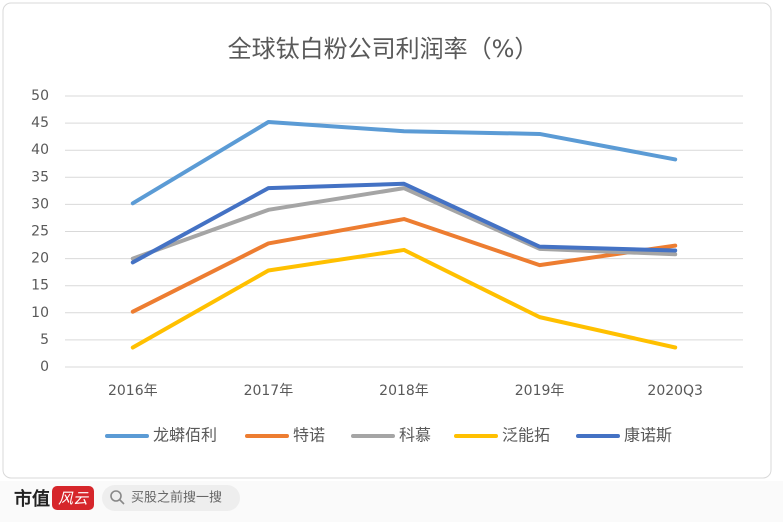 This screenshot has width=783, height=522. Describe the element at coordinates (404, 391) in the screenshot. I see `x-tick-label: 2018年` at that location.